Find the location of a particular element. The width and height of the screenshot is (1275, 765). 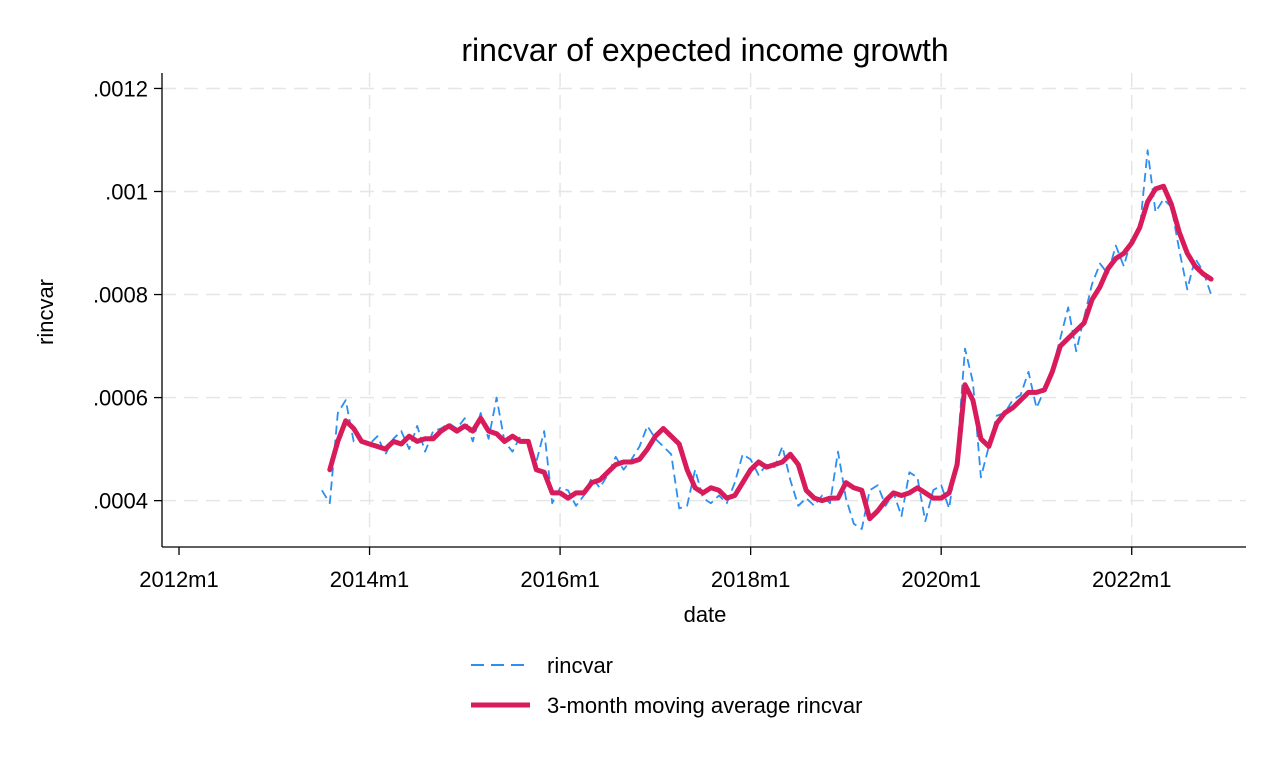

y-tick-label: .0012 is located at coordinates (120, 88).